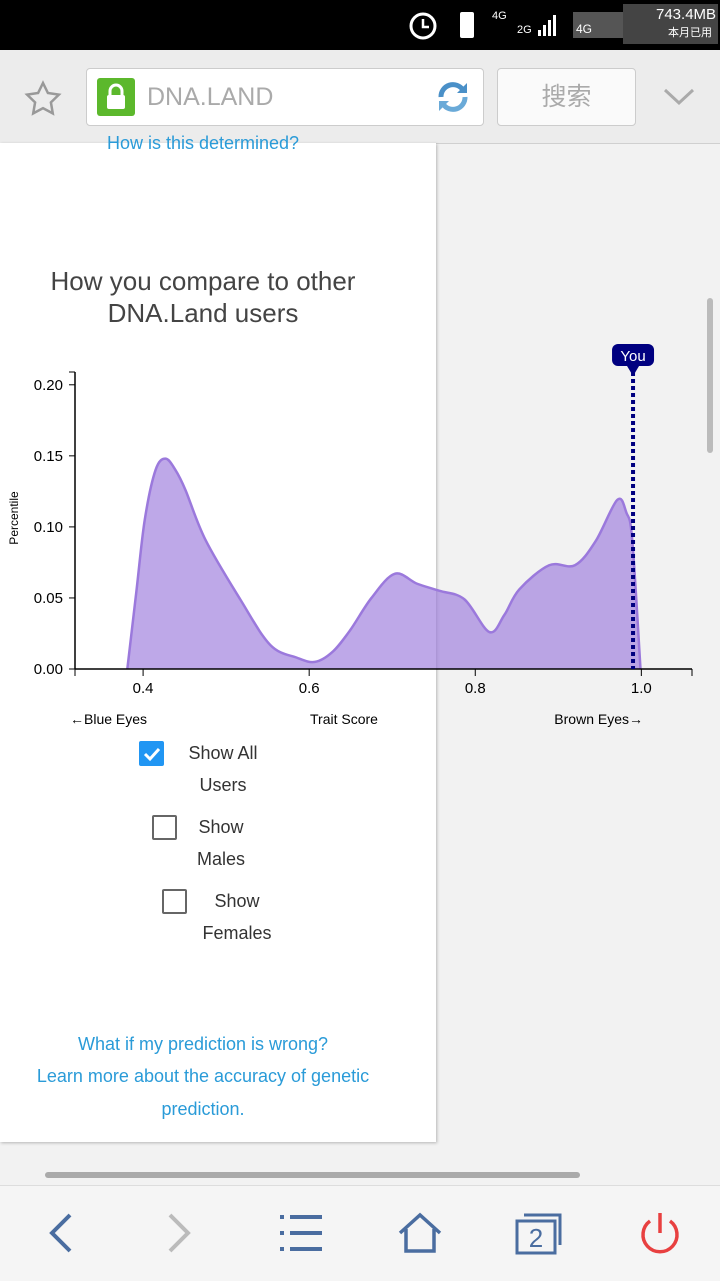 This screenshot has height=1281, width=720. What do you see at coordinates (475, 688) in the screenshot?
I see `x-tick-label: 0.8` at bounding box center [475, 688].